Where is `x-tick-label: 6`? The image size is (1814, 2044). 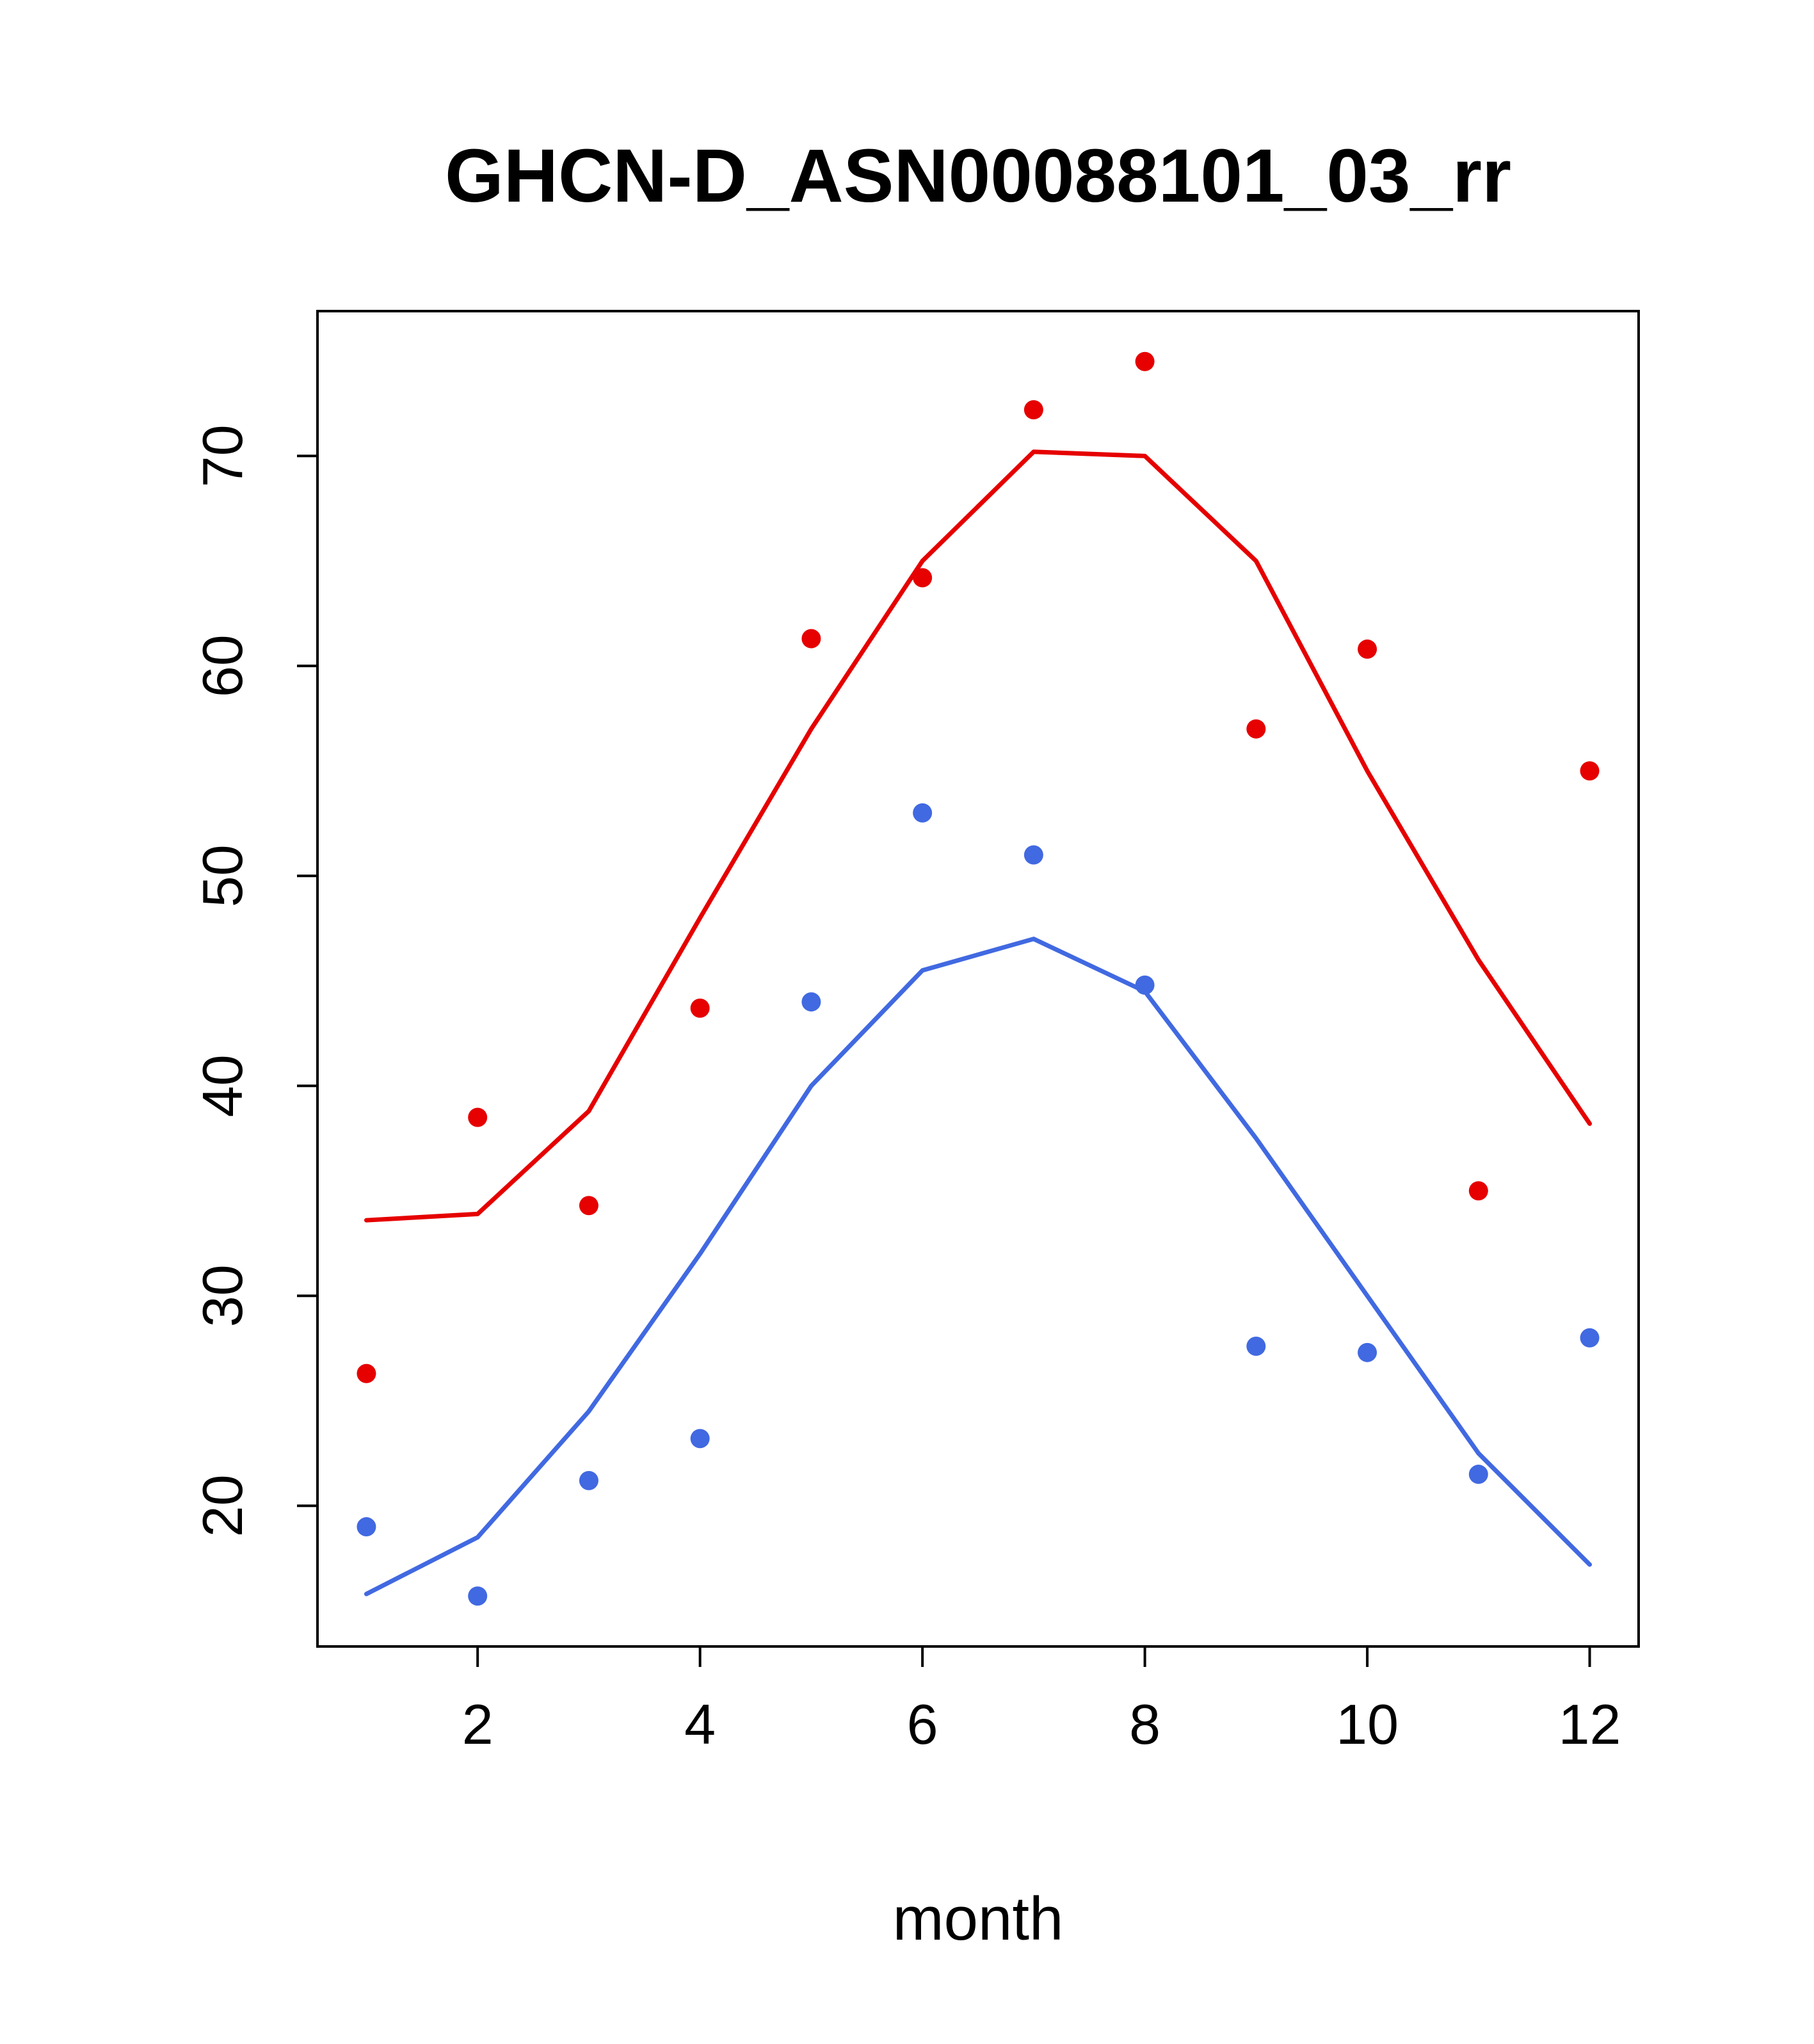
x-tick-label: 6 is located at coordinates (922, 1724).